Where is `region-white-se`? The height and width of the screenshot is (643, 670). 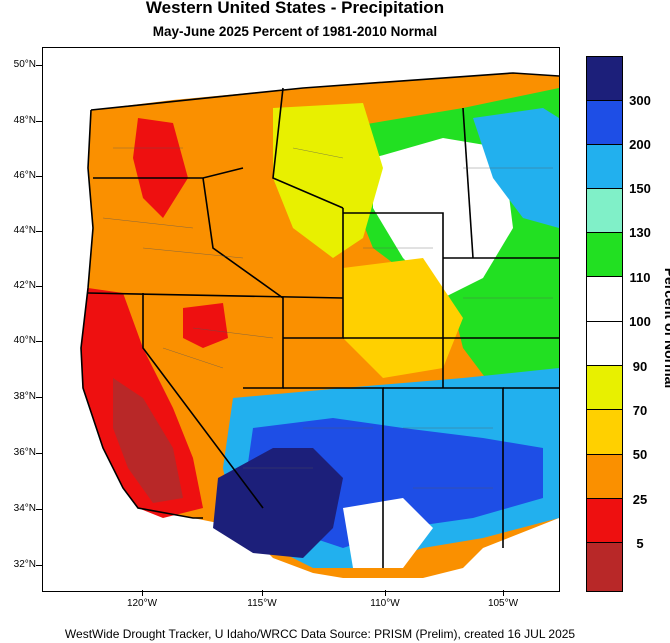 region-white-se is located at coordinates (388, 533).